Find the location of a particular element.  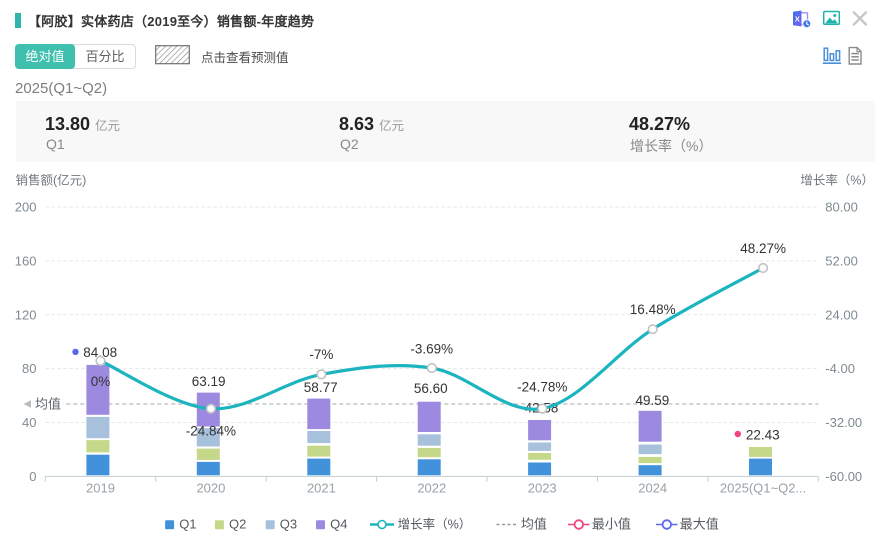

svg-text: 0 is located at coordinates (32, 476).